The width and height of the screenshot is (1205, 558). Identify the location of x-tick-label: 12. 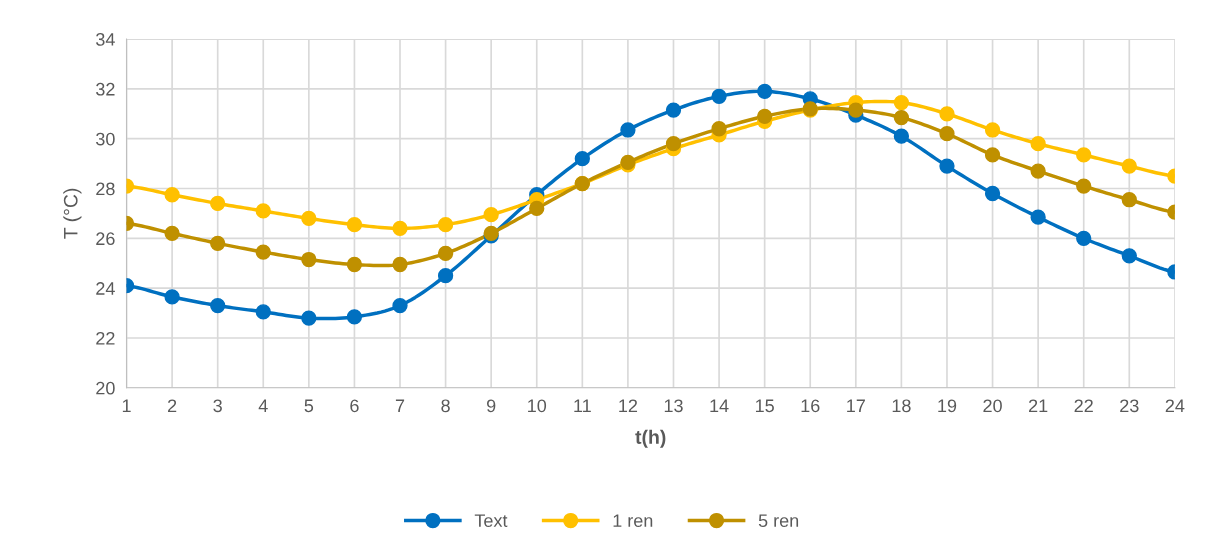
(628, 406).